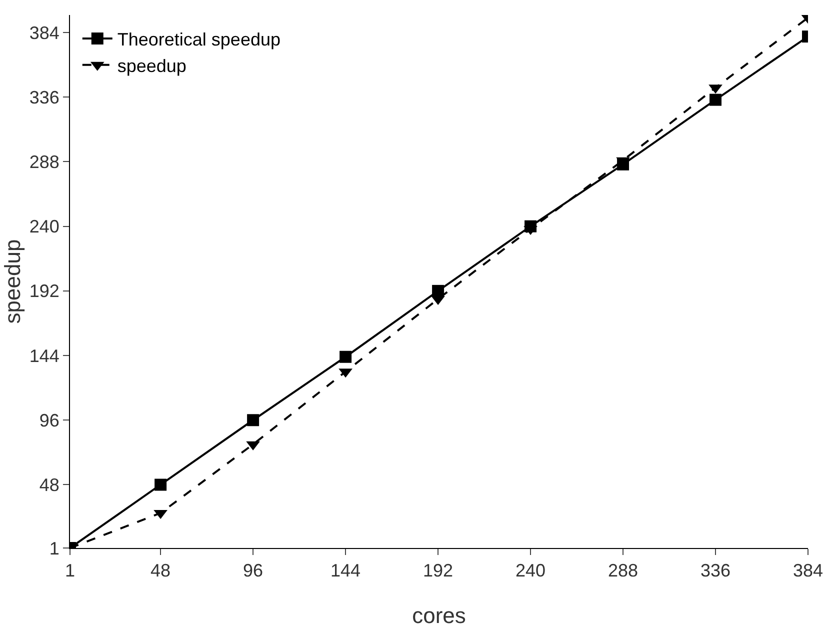 Image resolution: width=833 pixels, height=628 pixels. Describe the element at coordinates (715, 570) in the screenshot. I see `x-tick-label: 336` at that location.